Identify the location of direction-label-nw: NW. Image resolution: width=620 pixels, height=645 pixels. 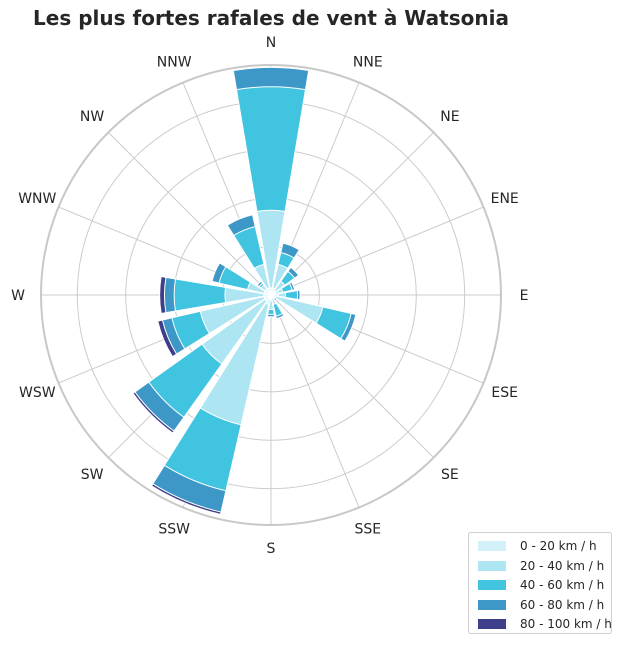
(92, 117).